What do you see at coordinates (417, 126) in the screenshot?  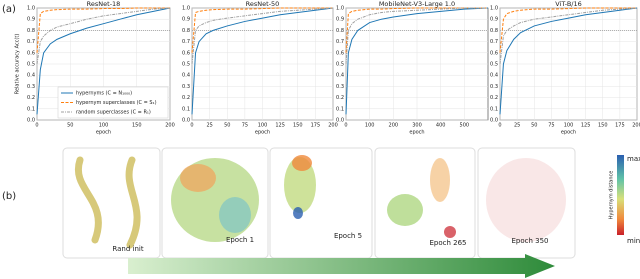 I see `x-tick-label: 300` at bounding box center [417, 126].